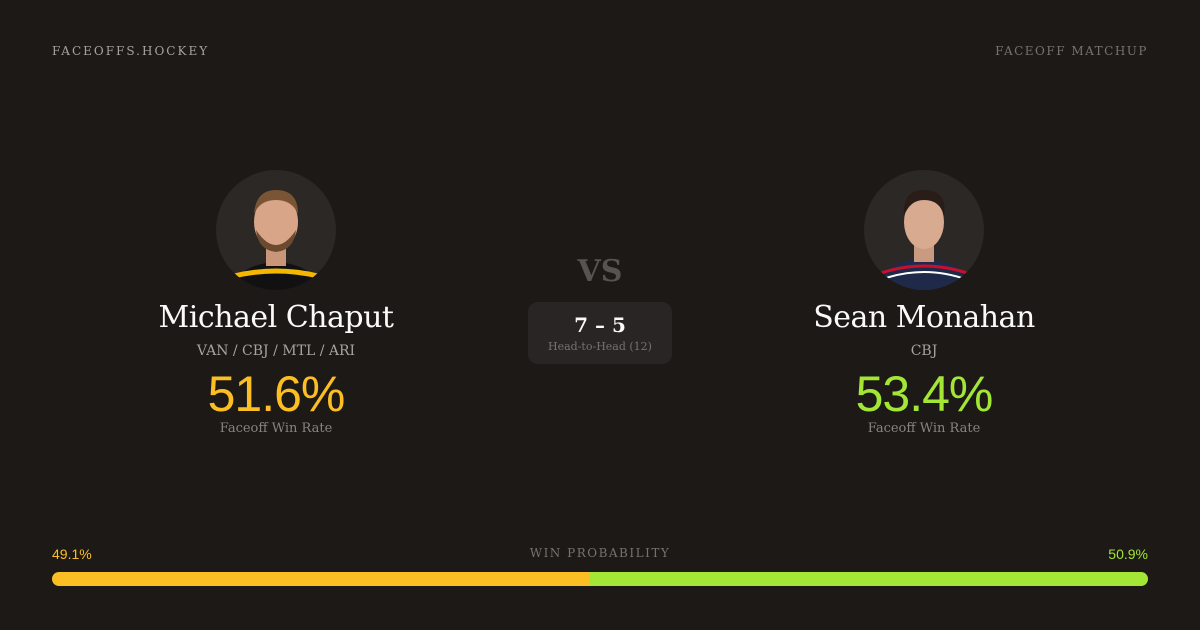 The width and height of the screenshot is (1200, 630). Describe the element at coordinates (600, 271) in the screenshot. I see `vs-label: VS` at that location.